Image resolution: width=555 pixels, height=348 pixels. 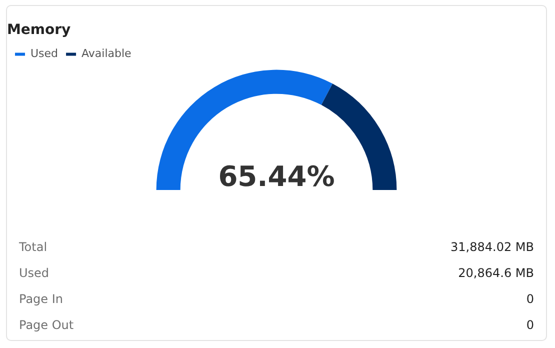 What do you see at coordinates (33, 247) in the screenshot?
I see `text: Total` at bounding box center [33, 247].